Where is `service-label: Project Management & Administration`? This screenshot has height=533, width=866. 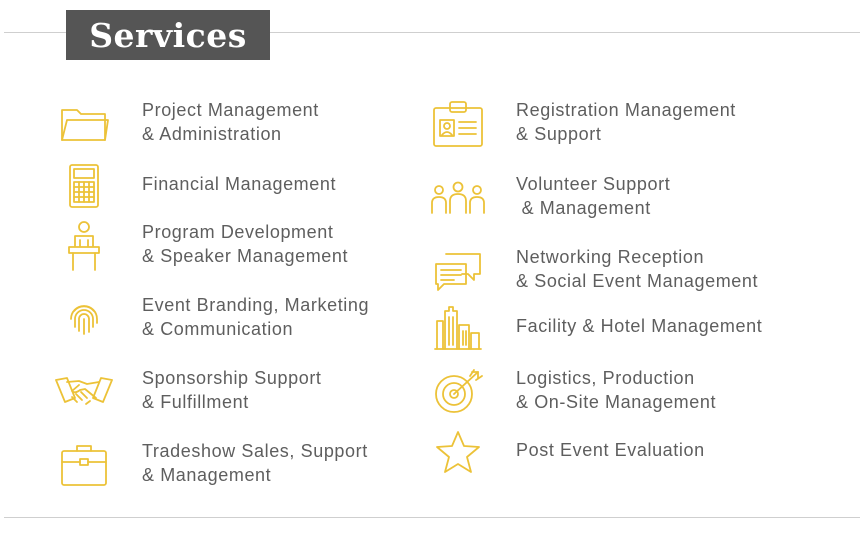
service-label: Project Management & Administration is located at coordinates (230, 122).